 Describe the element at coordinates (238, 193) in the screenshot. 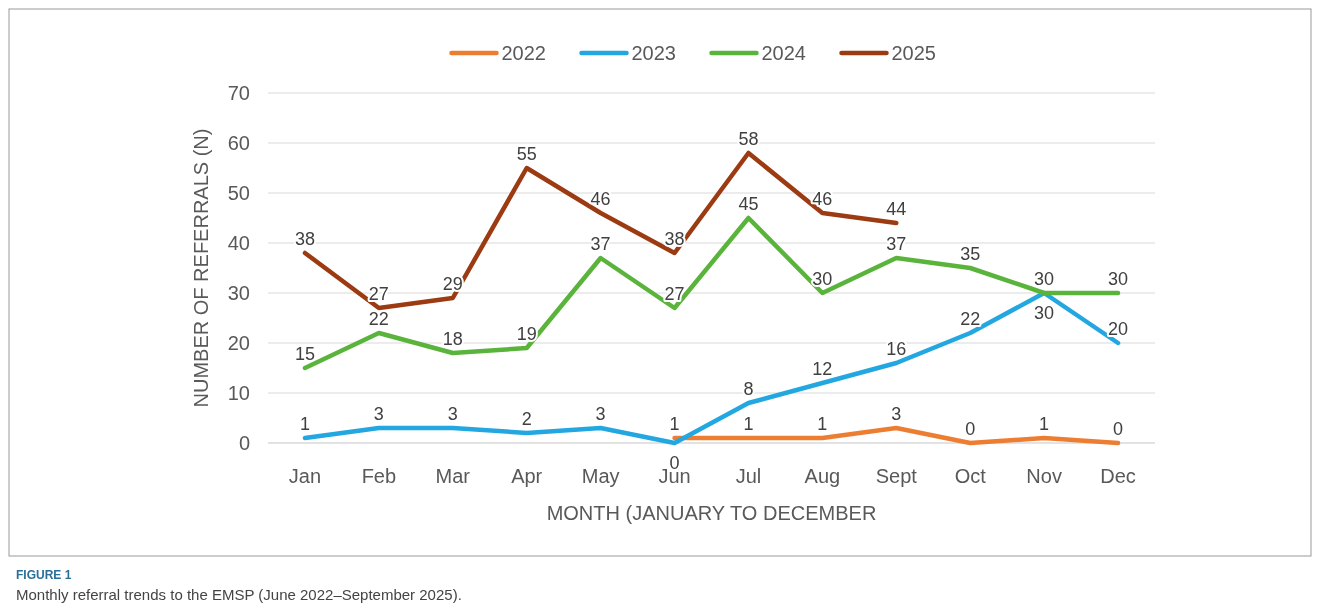

I see `y-tick-label: 50` at that location.